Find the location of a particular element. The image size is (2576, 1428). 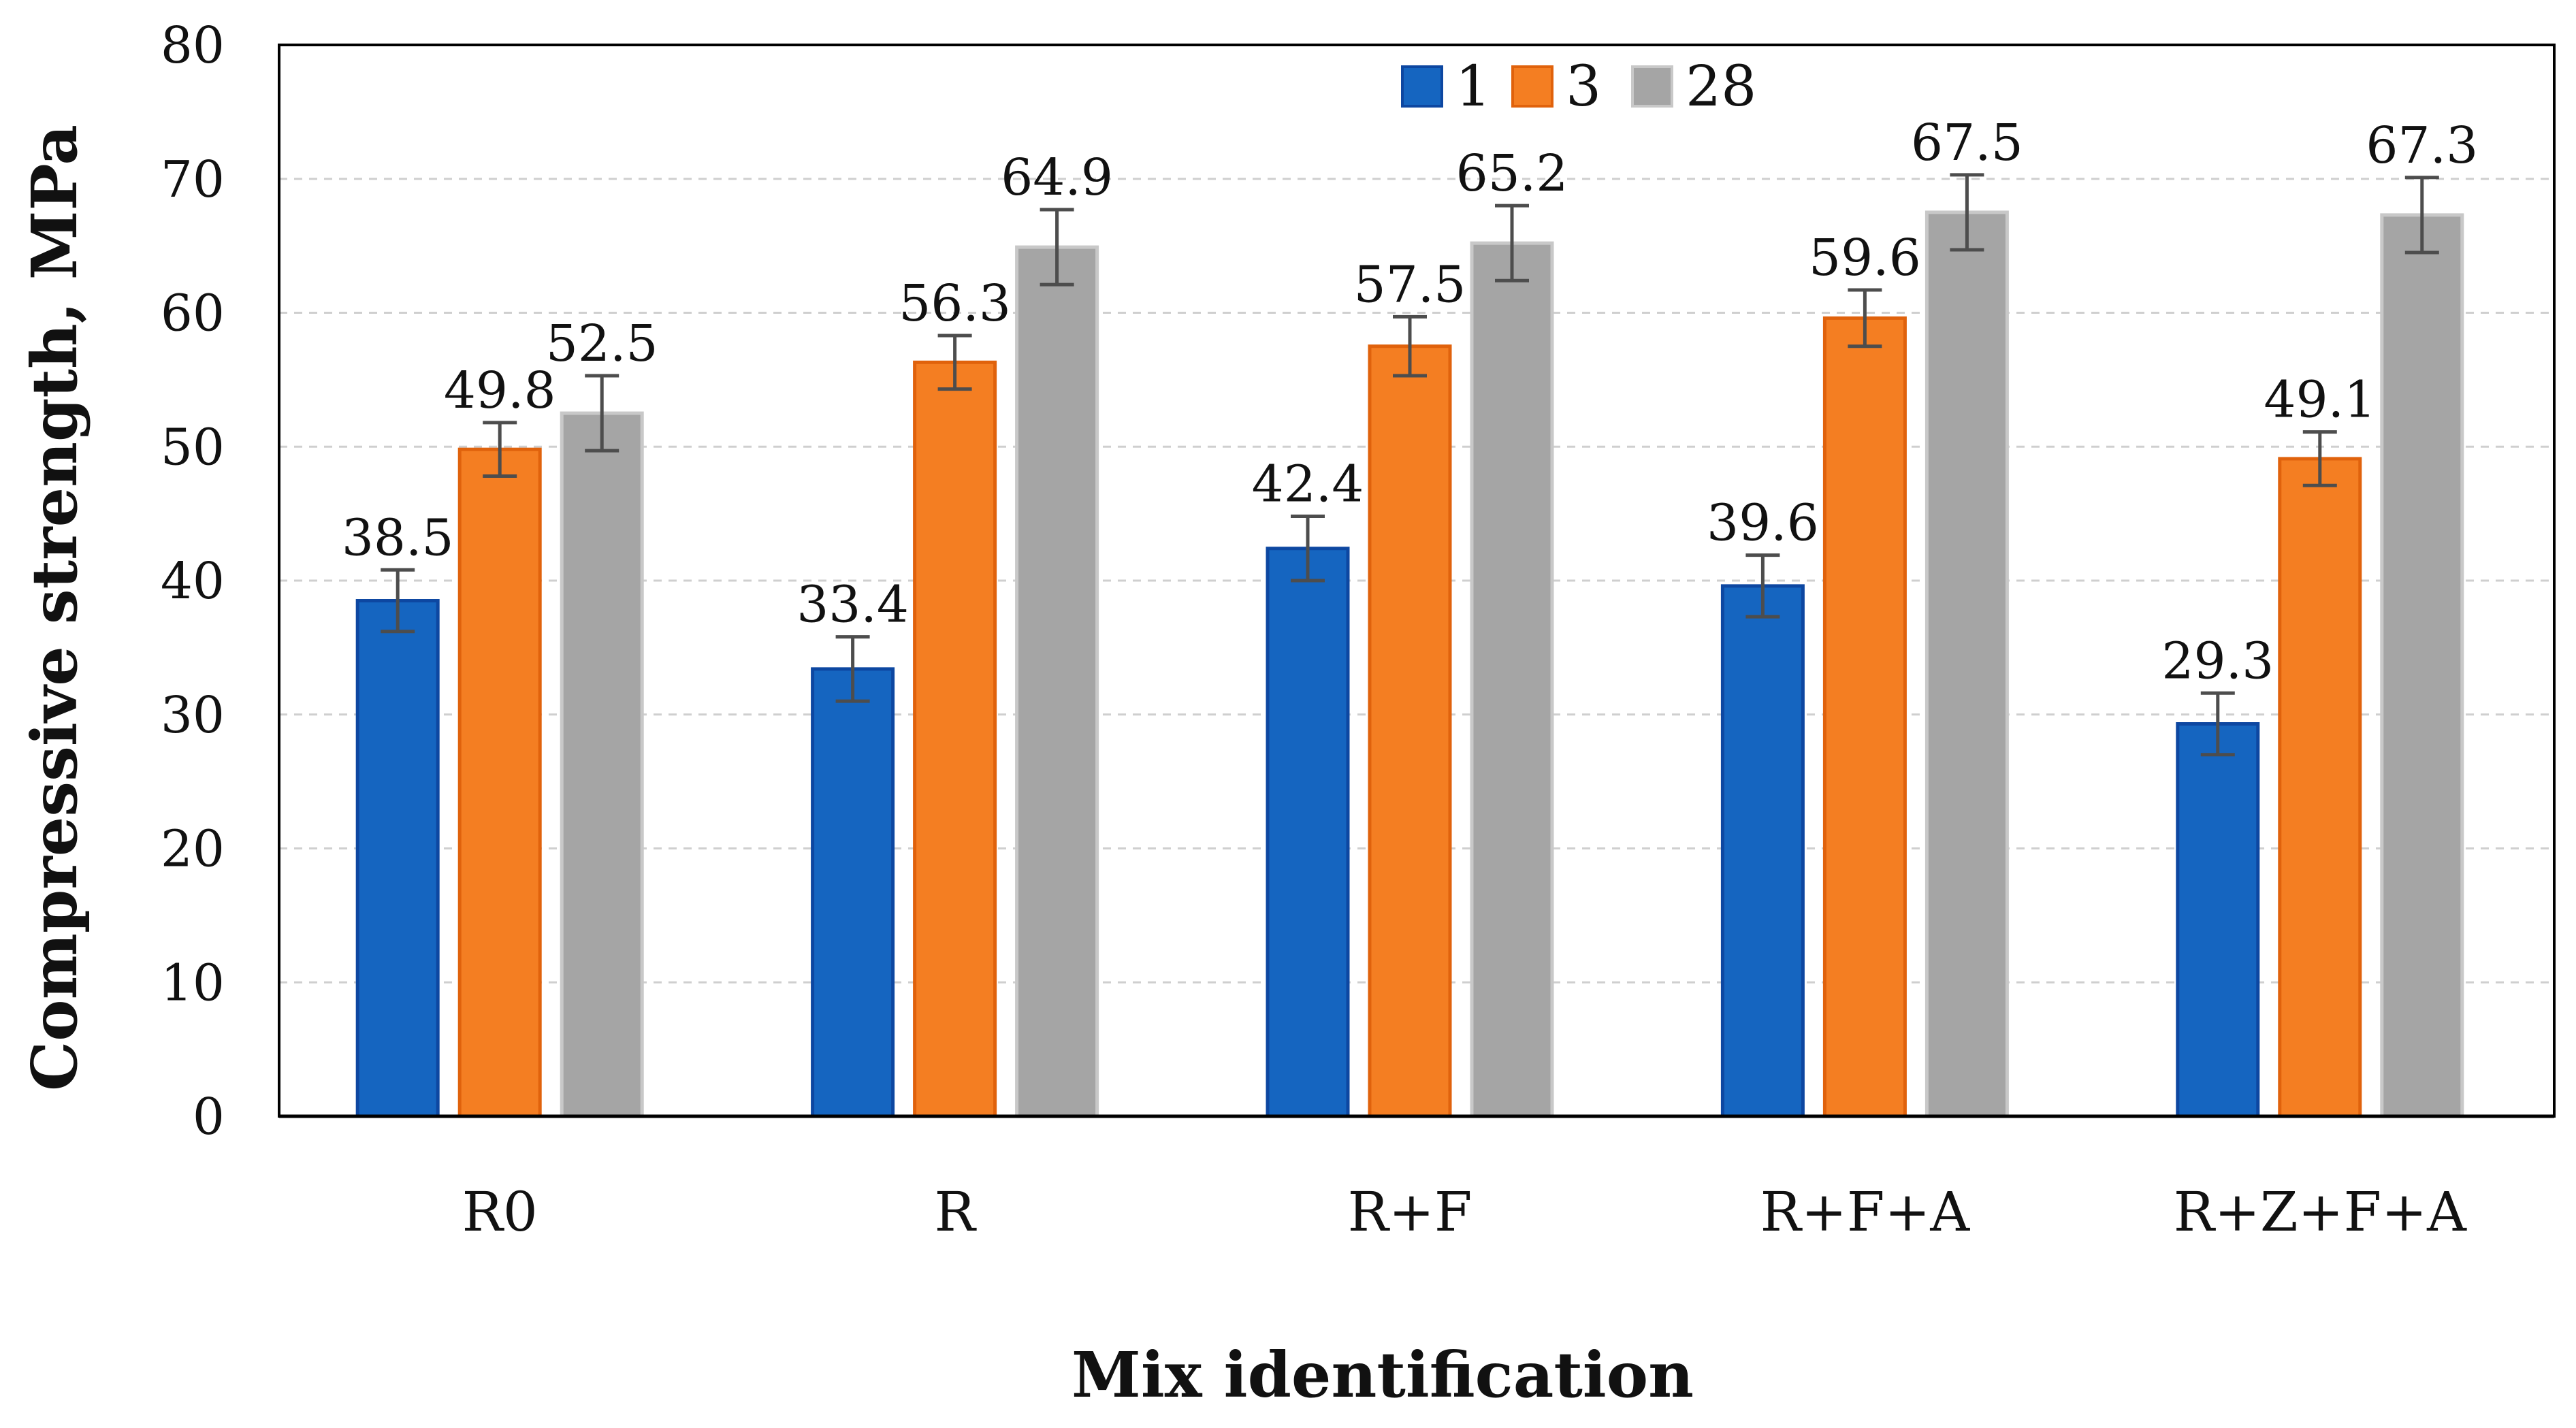

data-label: 65.2 is located at coordinates (1512, 174).